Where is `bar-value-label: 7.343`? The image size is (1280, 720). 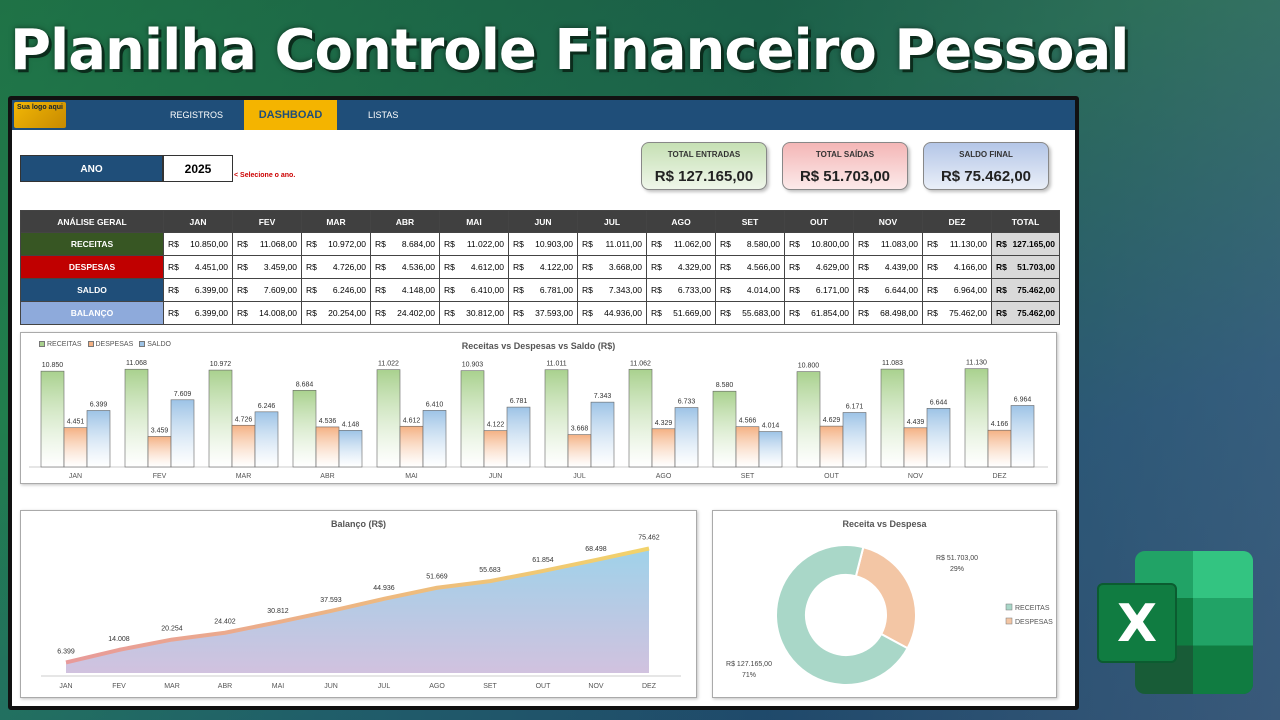 bar-value-label: 7.343 is located at coordinates (603, 396).